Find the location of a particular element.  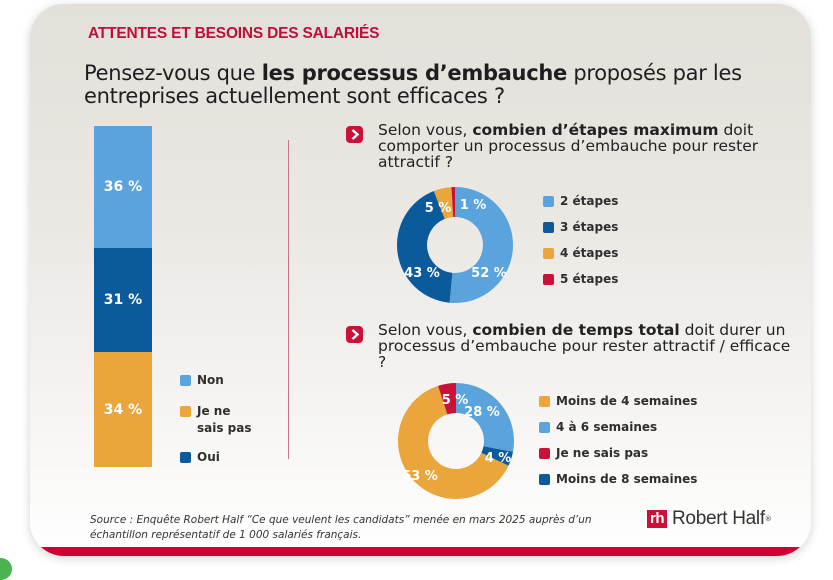

legend-item: 5 étapes is located at coordinates (580, 279).